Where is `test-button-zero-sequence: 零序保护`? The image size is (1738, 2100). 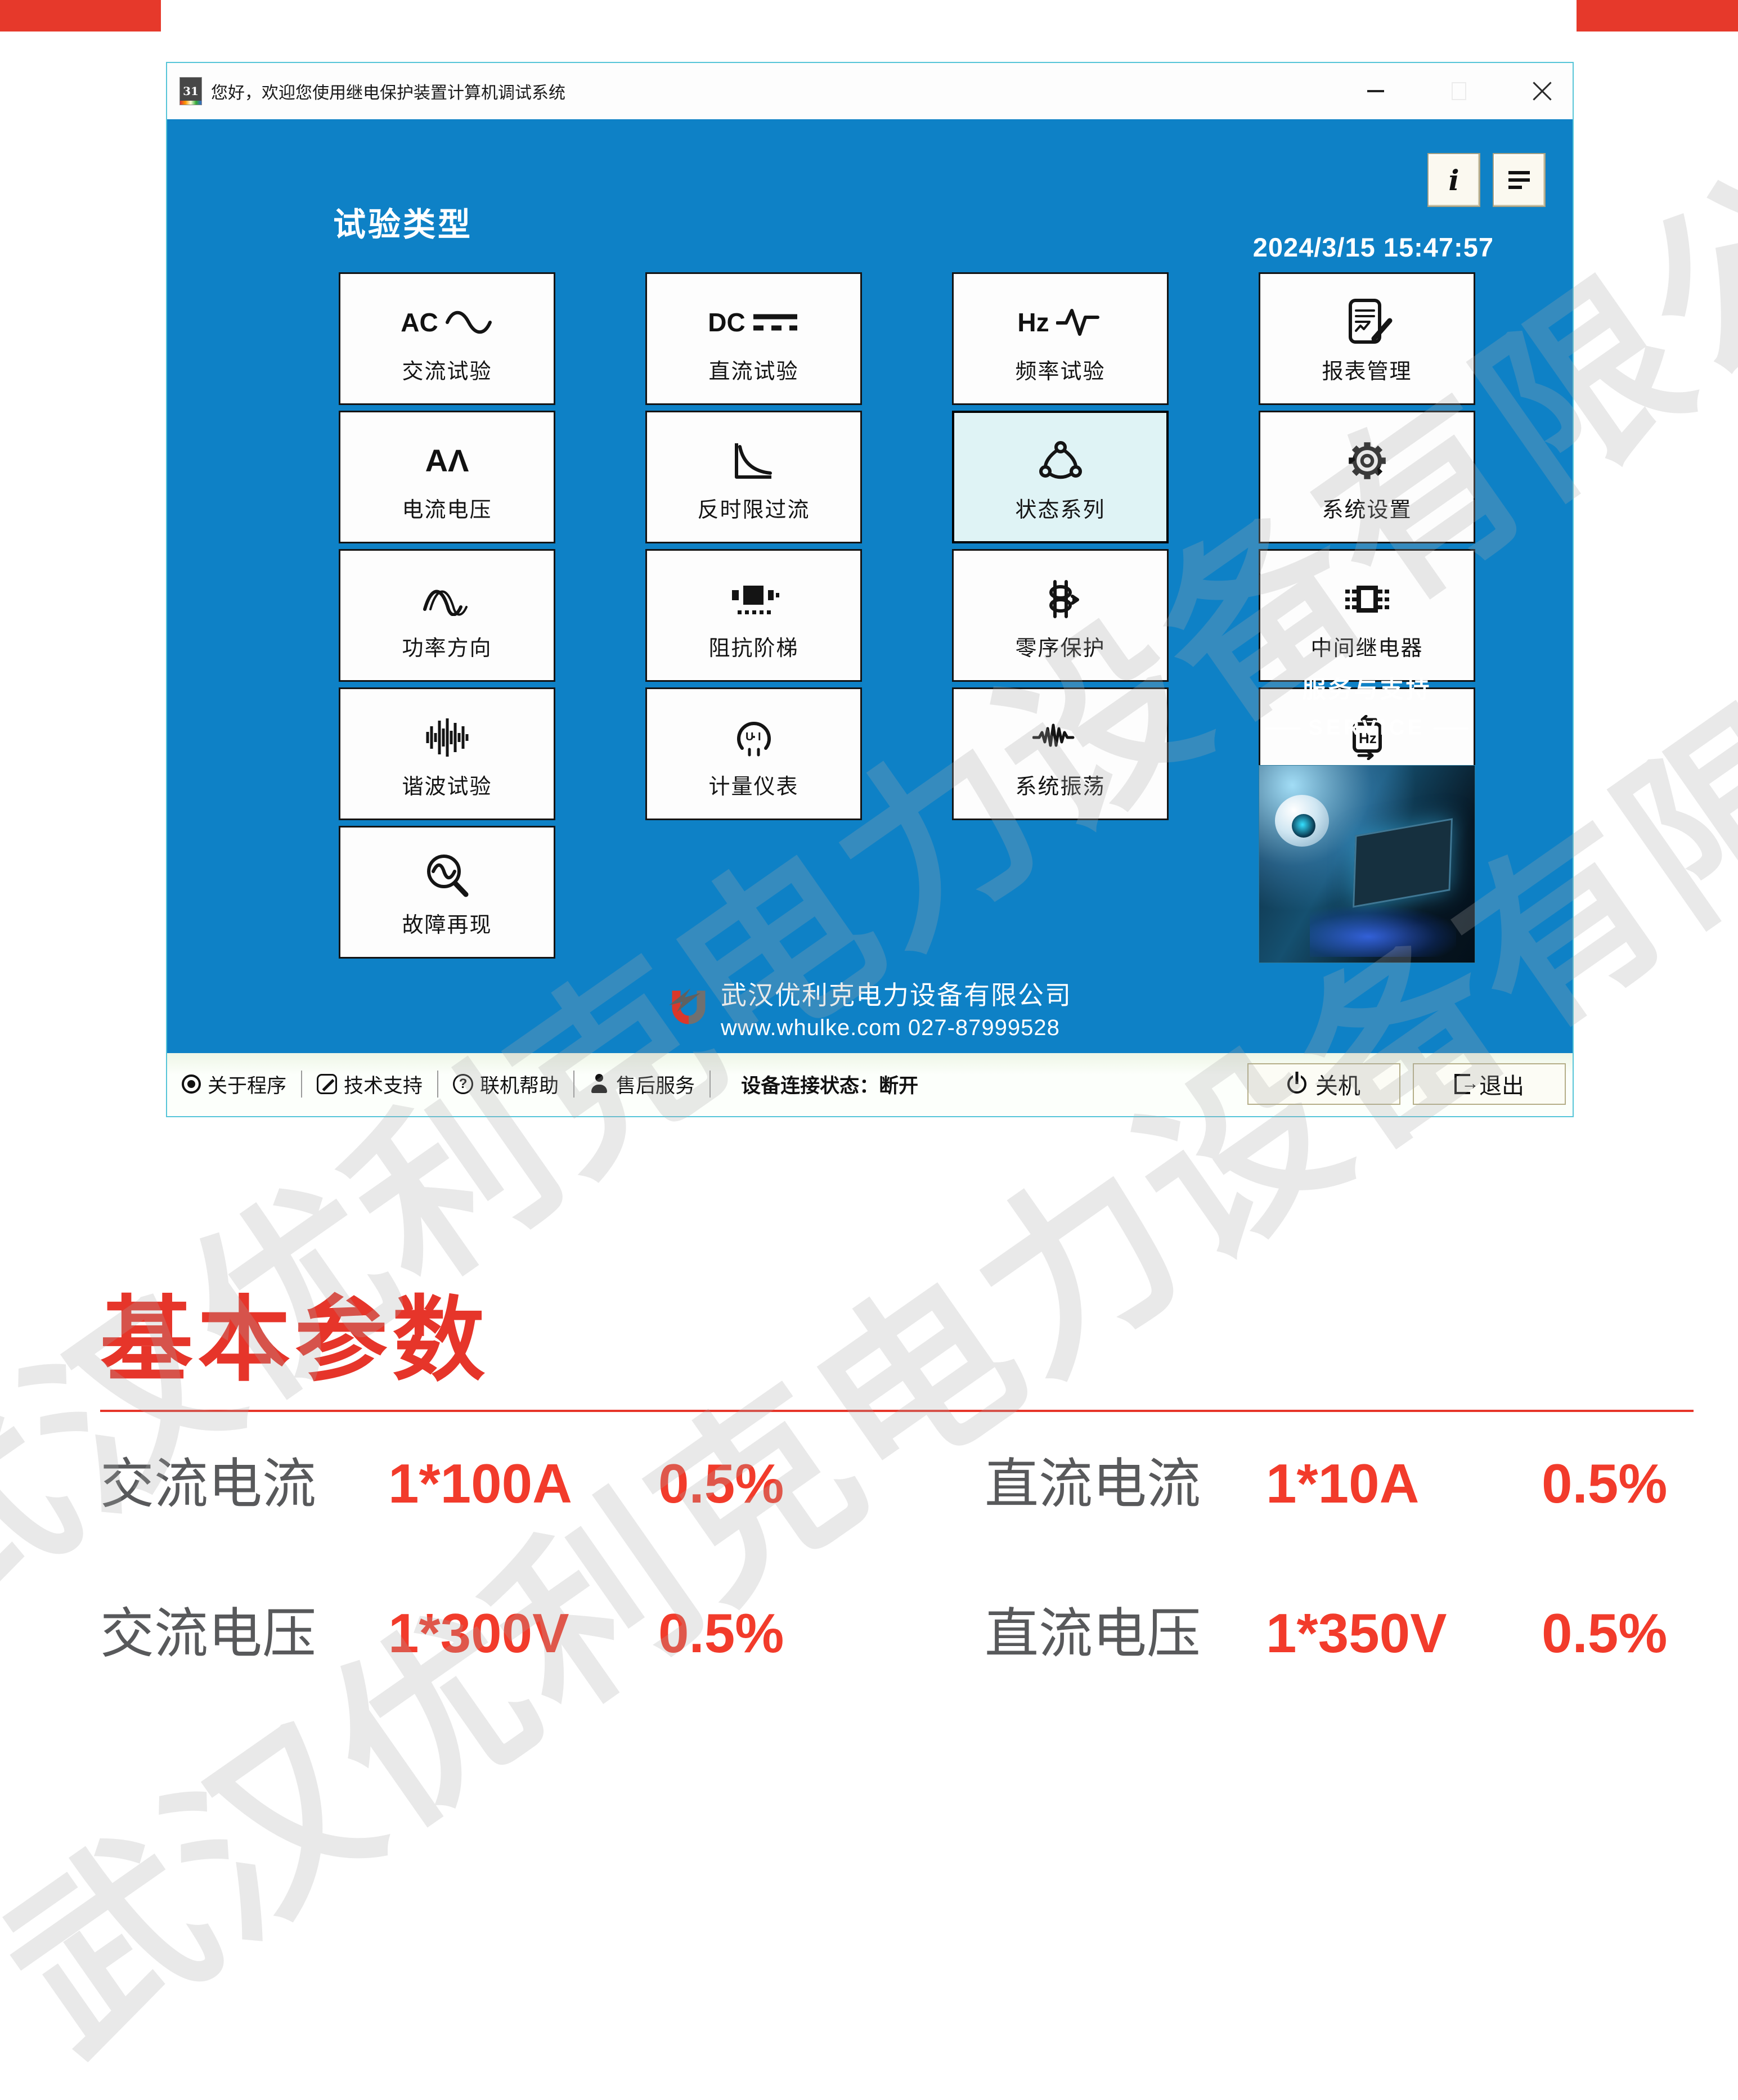 test-button-zero-sequence: 零序保护 is located at coordinates (1060, 616).